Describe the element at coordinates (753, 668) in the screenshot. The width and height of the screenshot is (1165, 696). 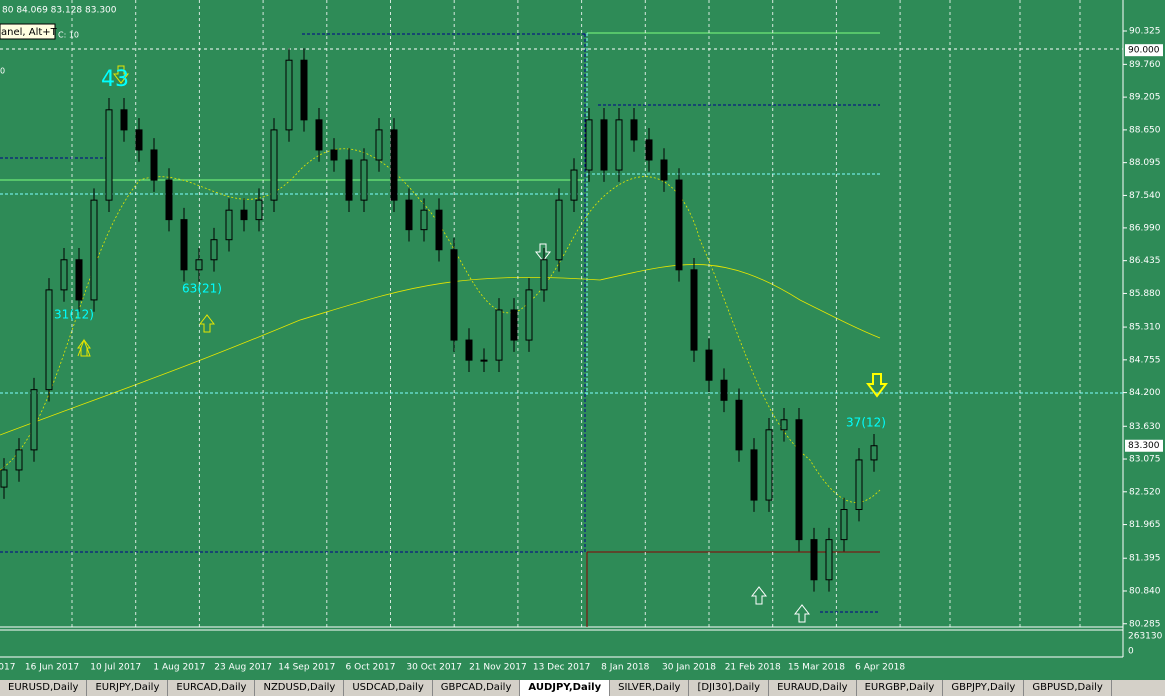
I see `x-tick-label: 21 Feb 2018` at that location.